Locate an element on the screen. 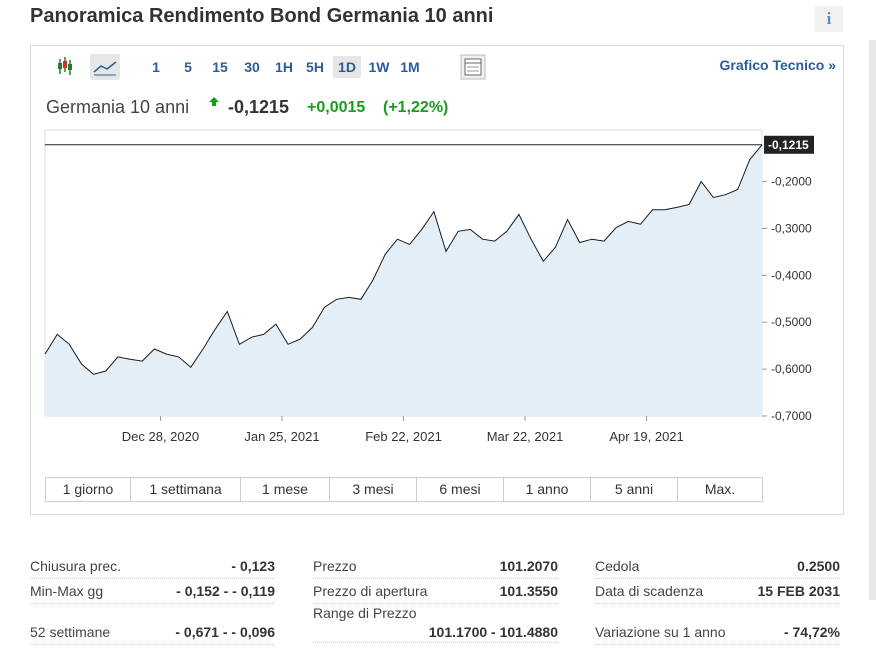 This screenshot has height=661, width=876. stat-value: 101.3550 is located at coordinates (528, 591).